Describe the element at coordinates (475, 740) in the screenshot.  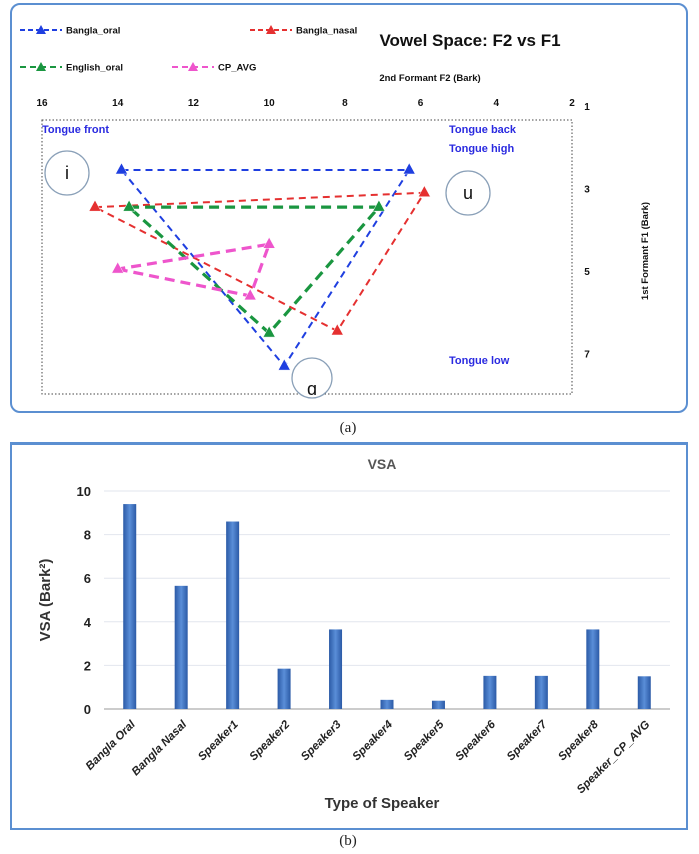
I see `x-tick-label: Speaker6` at that location.